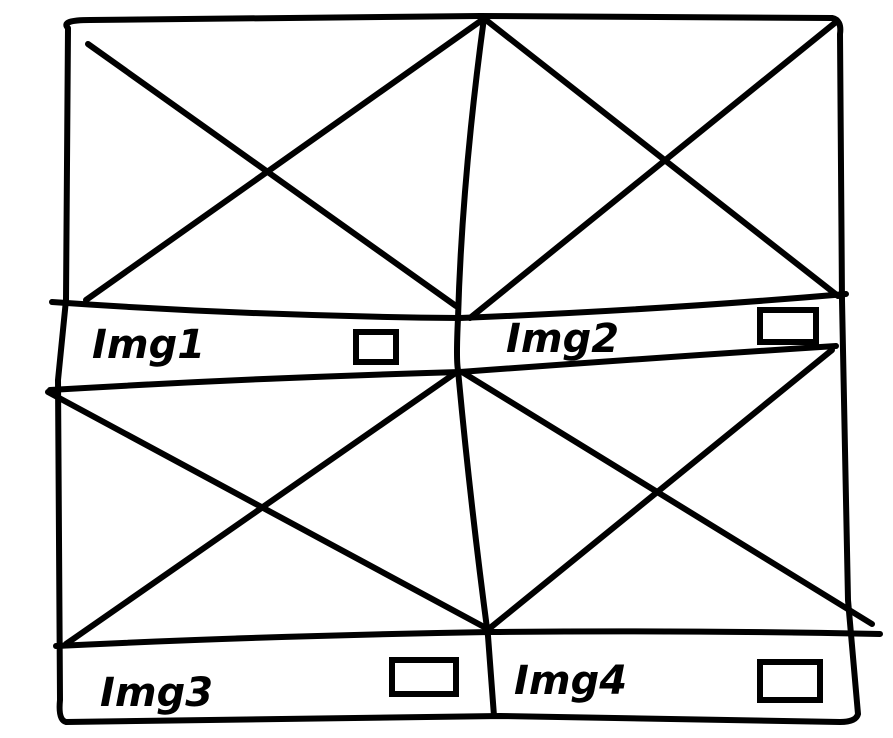  What do you see at coordinates (468, 638) in the screenshot?
I see `bottom-row-divider` at bounding box center [468, 638].